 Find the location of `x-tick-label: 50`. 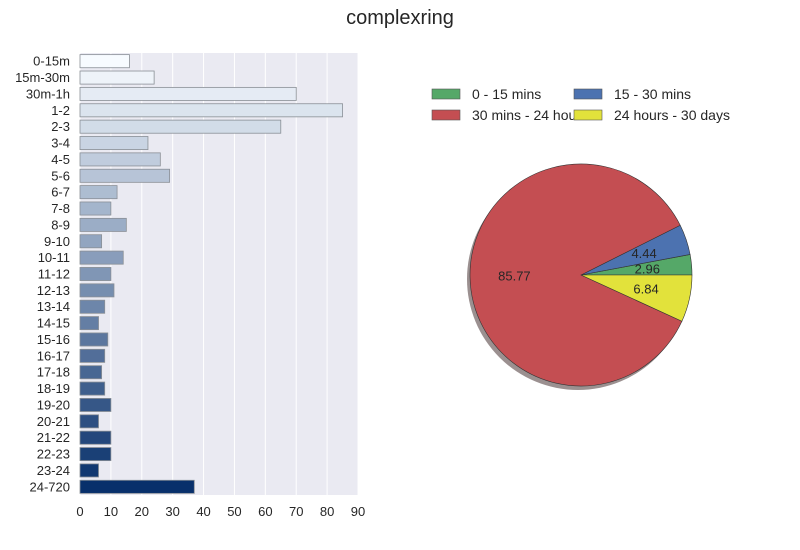

x-tick-label: 50 is located at coordinates (234, 511).